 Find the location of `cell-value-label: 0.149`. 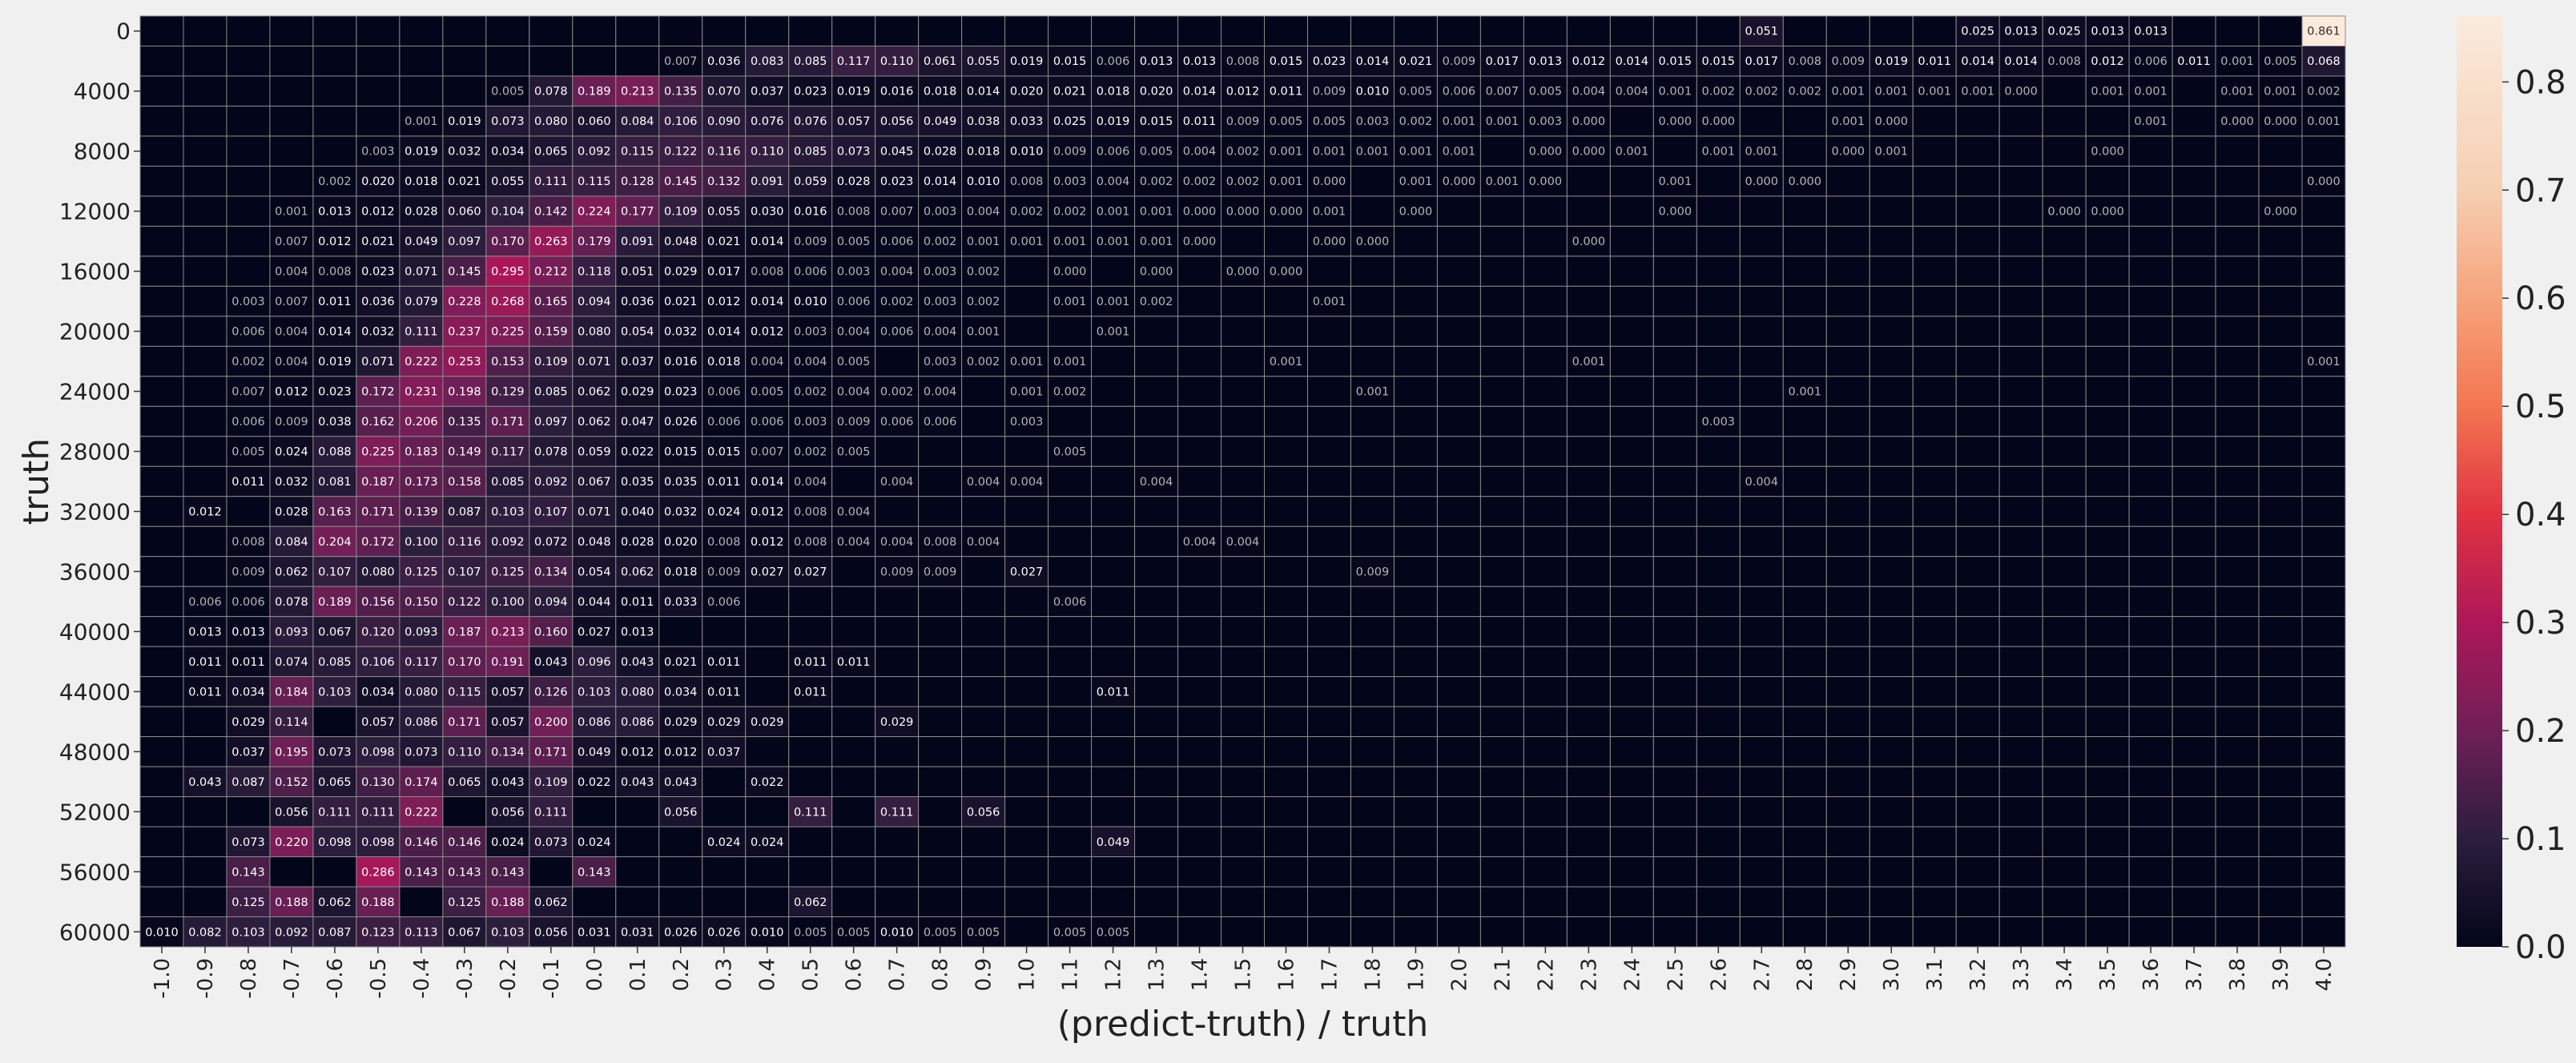

cell-value-label: 0.149 is located at coordinates (465, 453).